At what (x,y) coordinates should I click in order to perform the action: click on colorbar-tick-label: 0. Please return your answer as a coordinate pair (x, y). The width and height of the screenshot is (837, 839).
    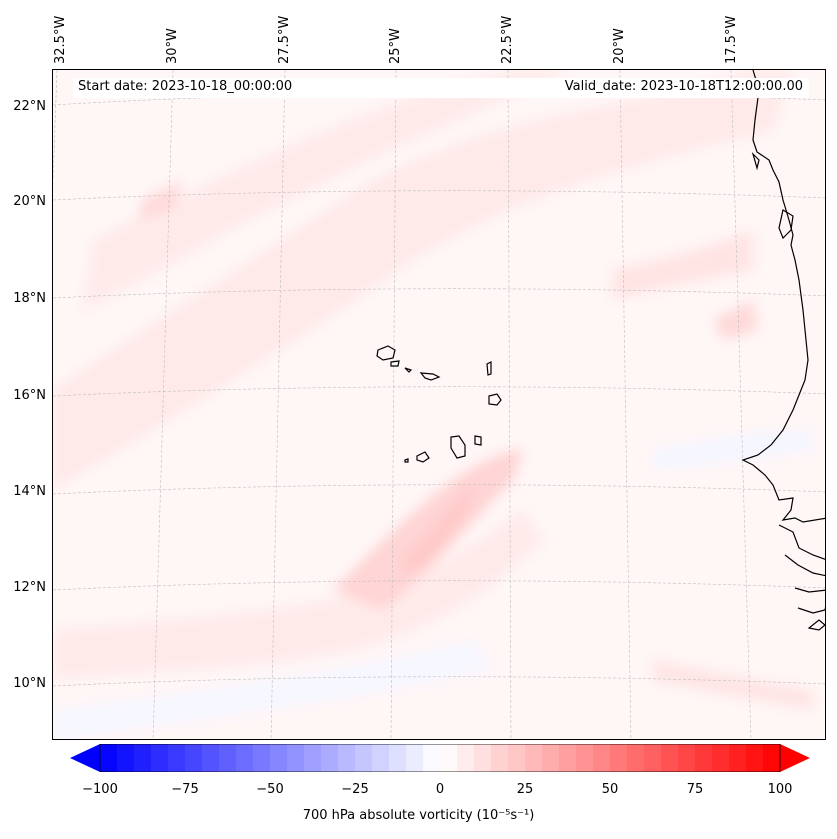
    Looking at the image, I should click on (440, 789).